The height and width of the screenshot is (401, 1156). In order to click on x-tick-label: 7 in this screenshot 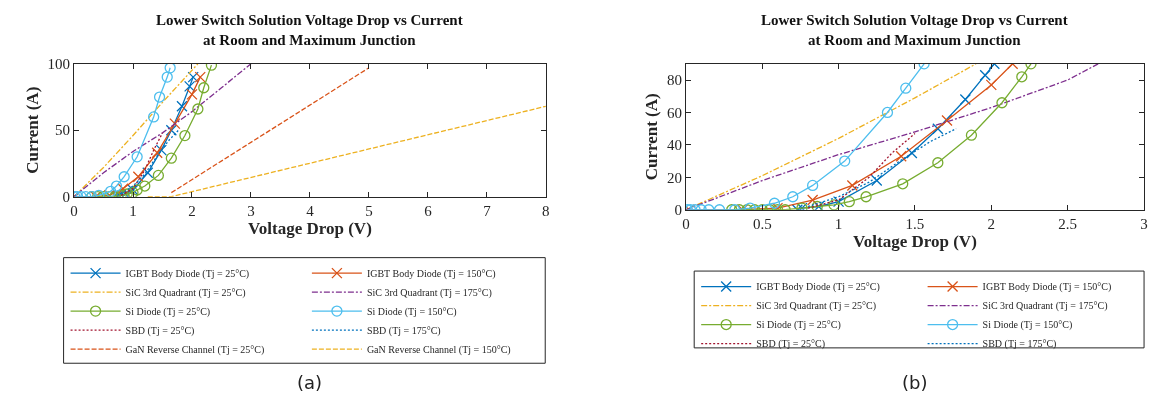, I will do `click(487, 210)`.